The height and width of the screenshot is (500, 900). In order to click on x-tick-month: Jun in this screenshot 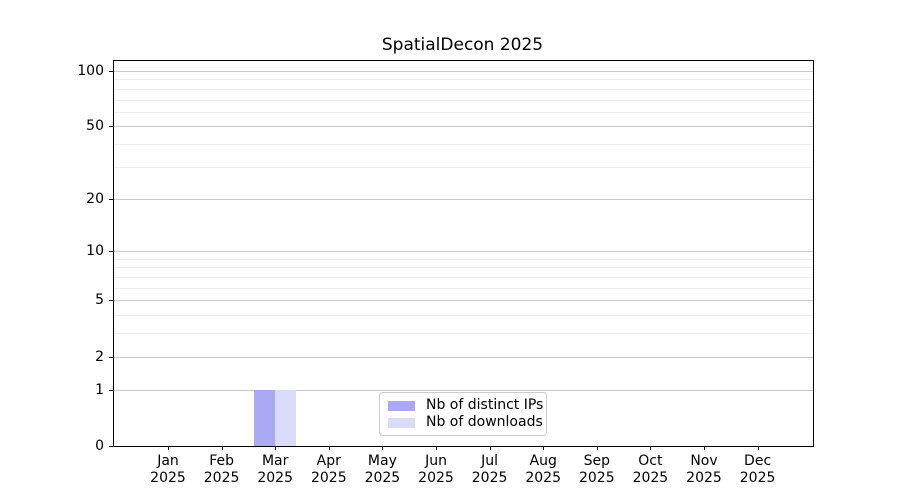, I will do `click(436, 461)`.